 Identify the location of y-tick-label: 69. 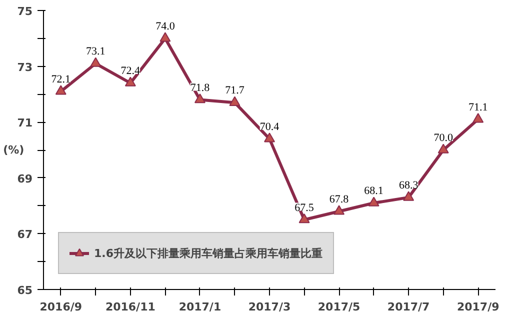
(25, 179).